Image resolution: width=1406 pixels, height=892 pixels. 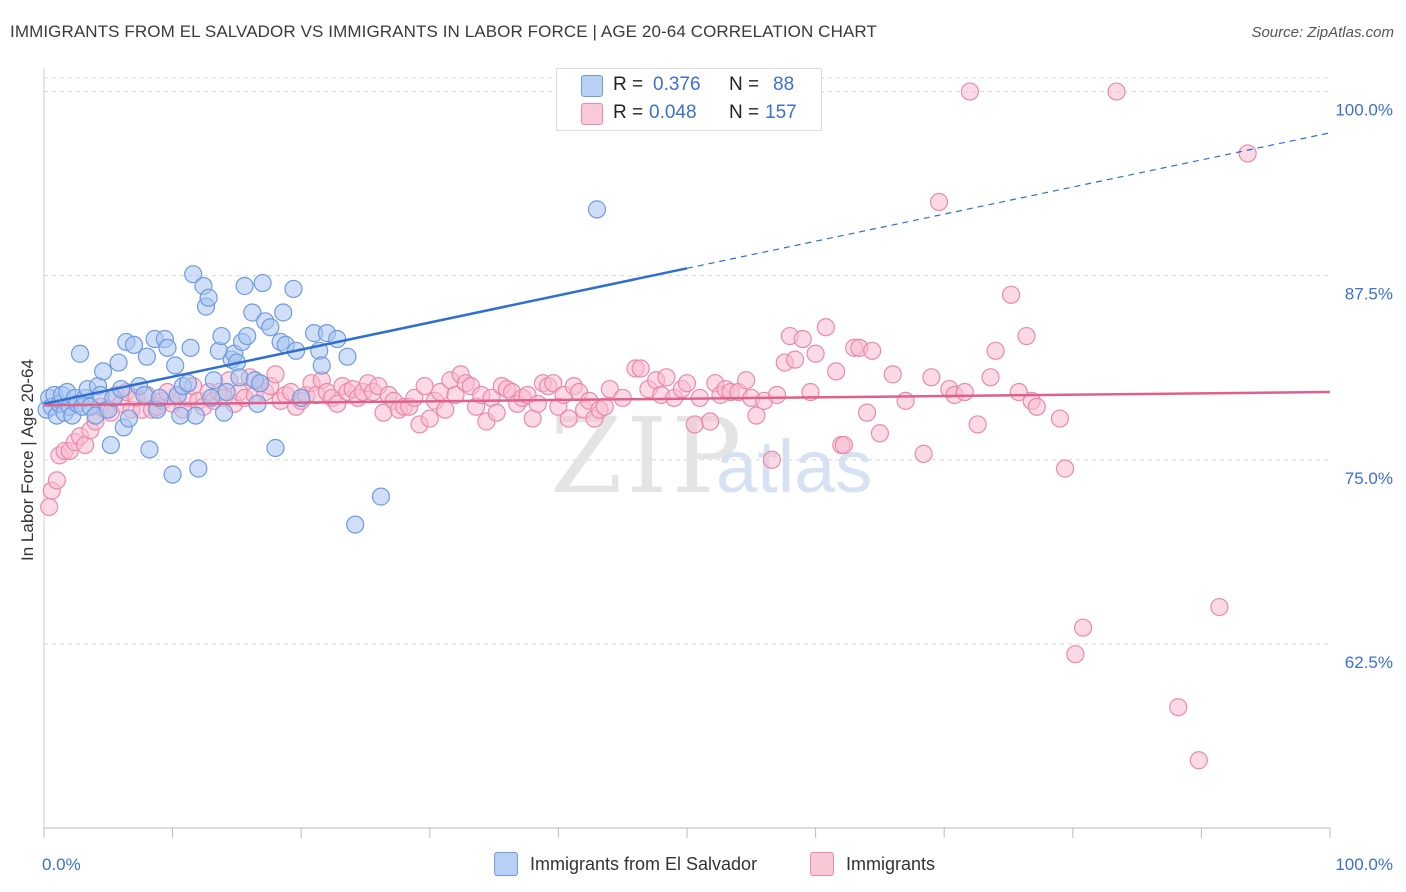 I want to click on y-tick-labels: 100.0% 87.5% 75.0% 62.5%, so click(x=1364, y=386).